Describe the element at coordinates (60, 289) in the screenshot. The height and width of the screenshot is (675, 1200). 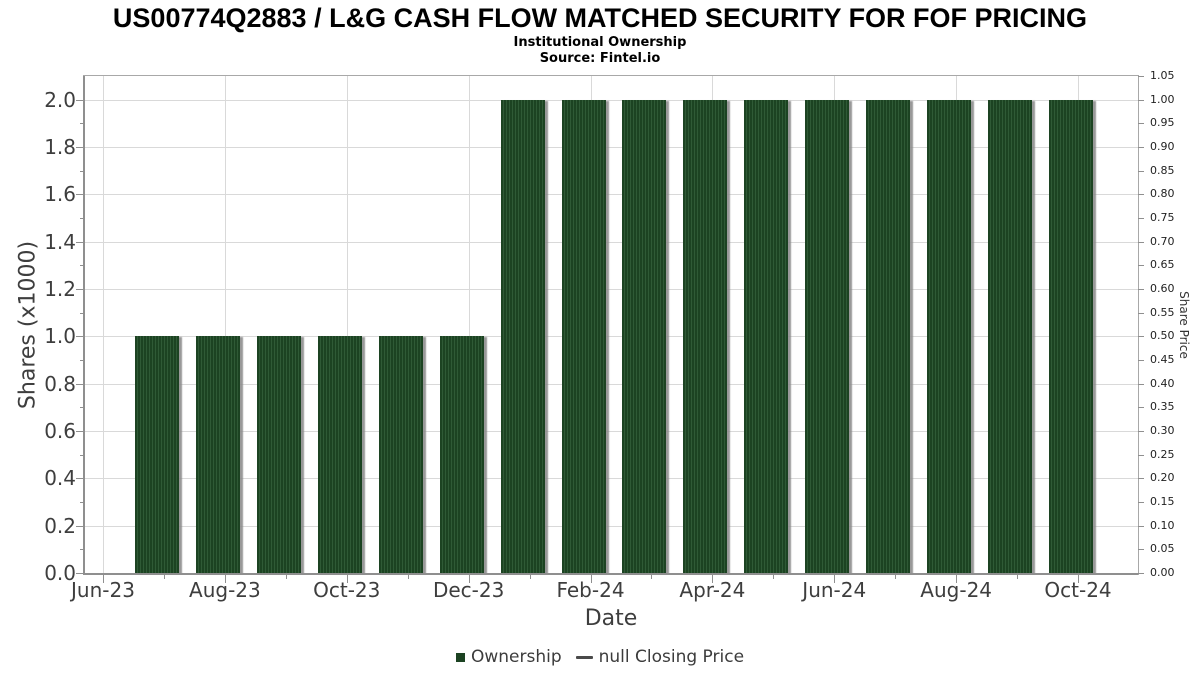
I see `y-left-tick-label: 1.2` at that location.